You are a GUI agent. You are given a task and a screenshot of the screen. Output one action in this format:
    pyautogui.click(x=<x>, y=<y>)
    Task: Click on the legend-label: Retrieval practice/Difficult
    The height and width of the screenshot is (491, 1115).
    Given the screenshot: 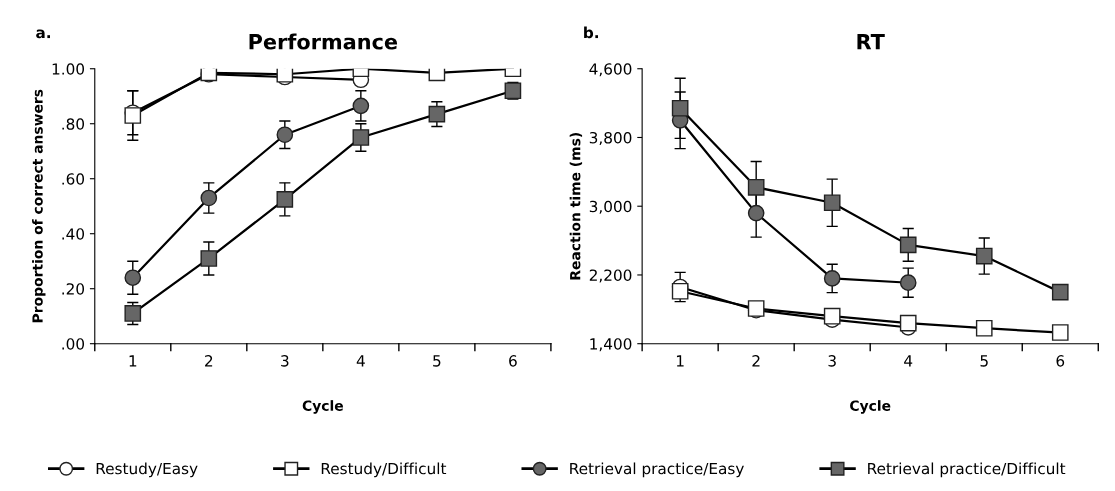 What is the action you would take?
    pyautogui.click(x=967, y=470)
    